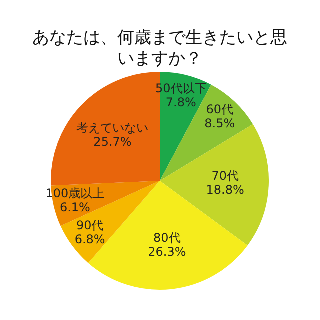 Image resolution: width=320 pixels, height=320 pixels. What do you see at coordinates (113, 141) in the screenshot?
I see `data-label: 25.7%` at bounding box center [113, 141].